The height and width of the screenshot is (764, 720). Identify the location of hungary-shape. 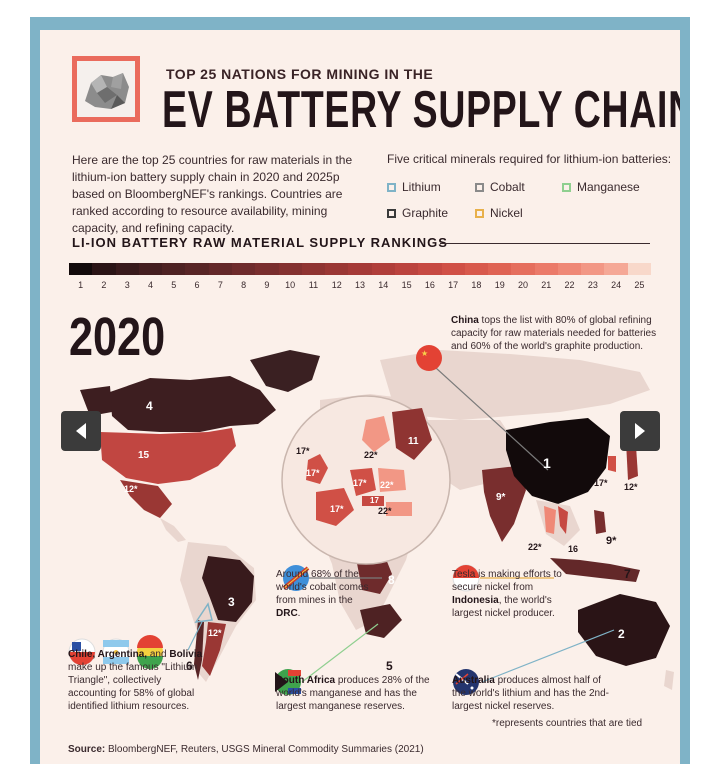
(399, 509).